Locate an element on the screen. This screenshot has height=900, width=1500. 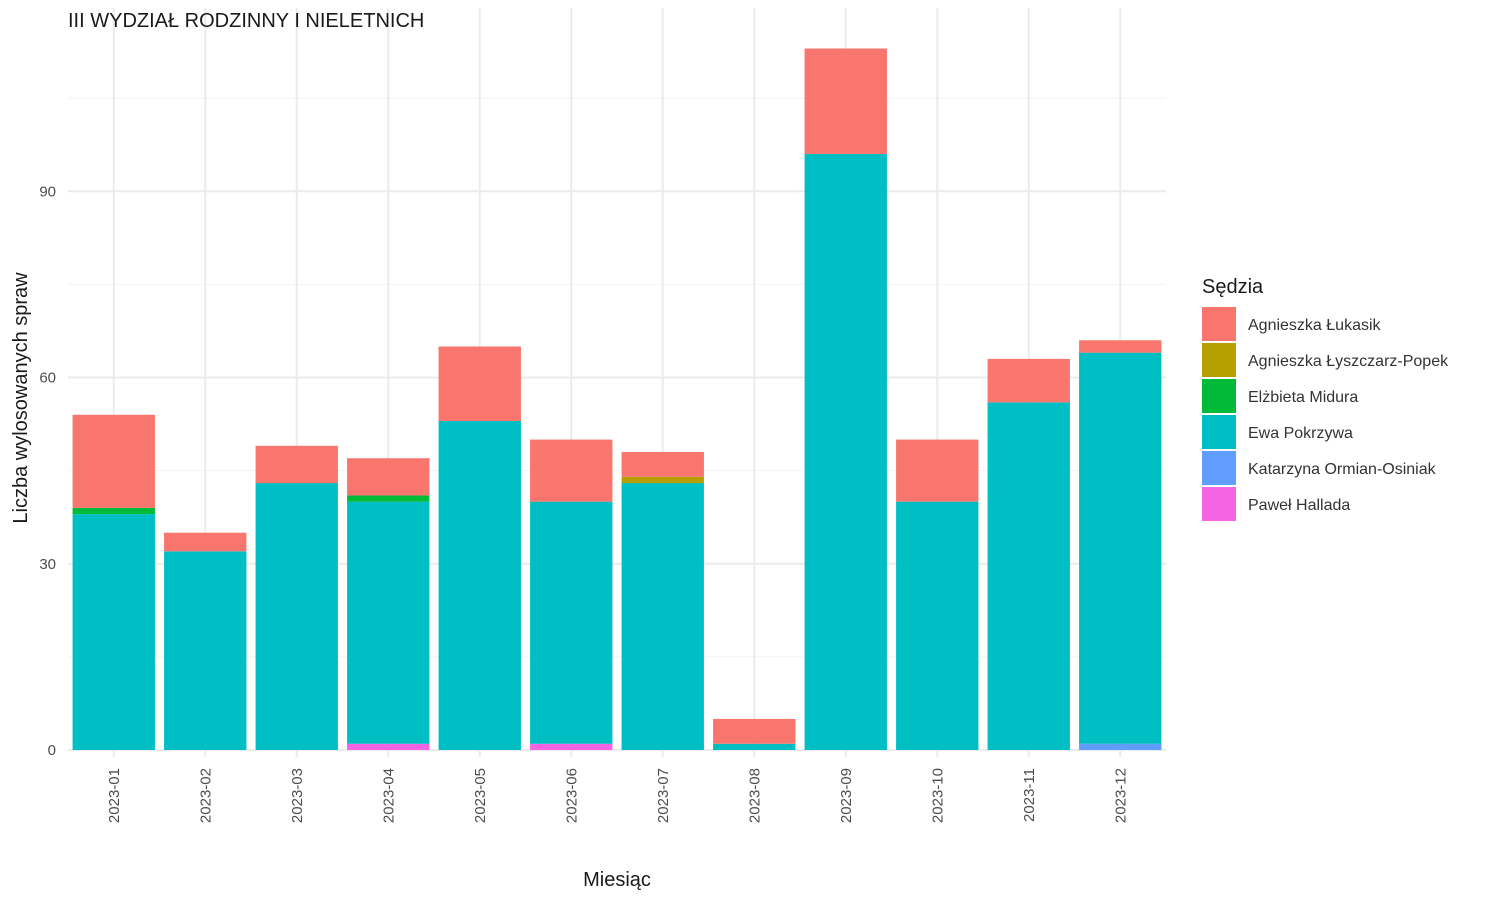
x-tick-label: 2023-08 is located at coordinates (754, 795).